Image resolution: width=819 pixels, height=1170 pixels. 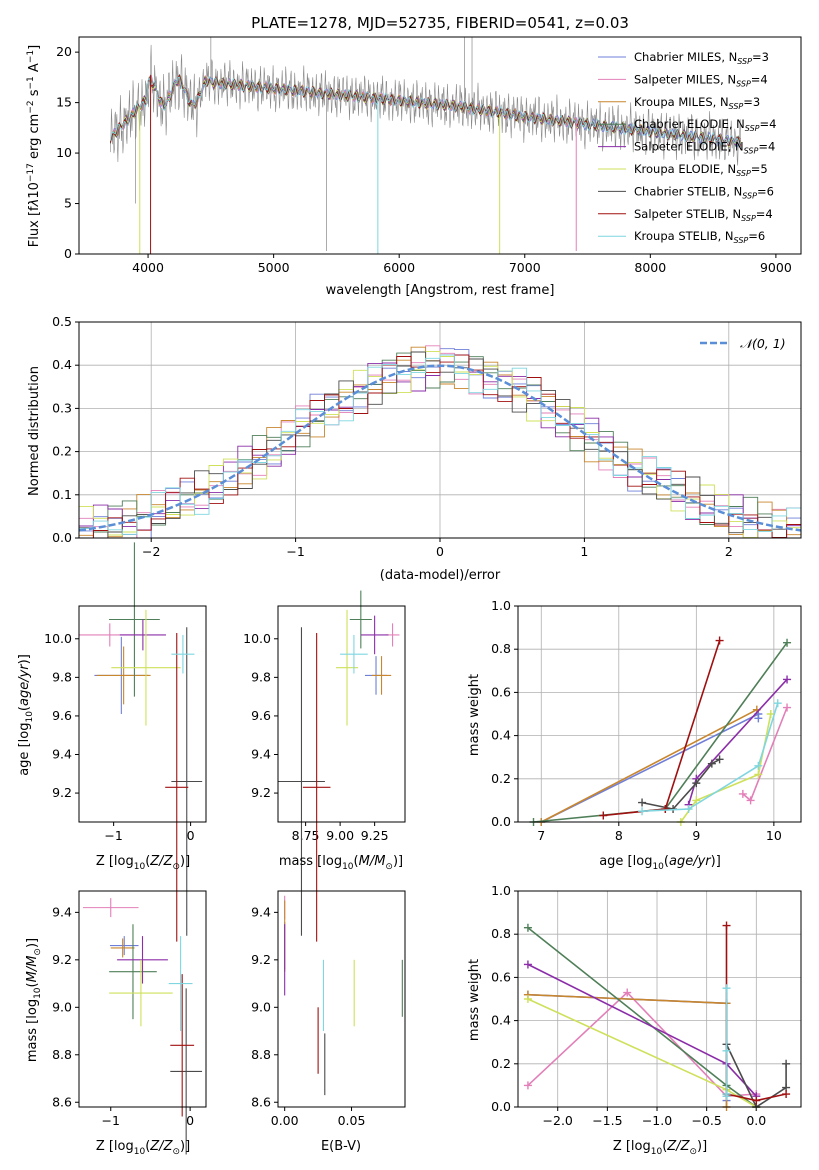 What do you see at coordinates (190, 1120) in the screenshot?
I see `z-mass-xtick-label: 0` at bounding box center [190, 1120].